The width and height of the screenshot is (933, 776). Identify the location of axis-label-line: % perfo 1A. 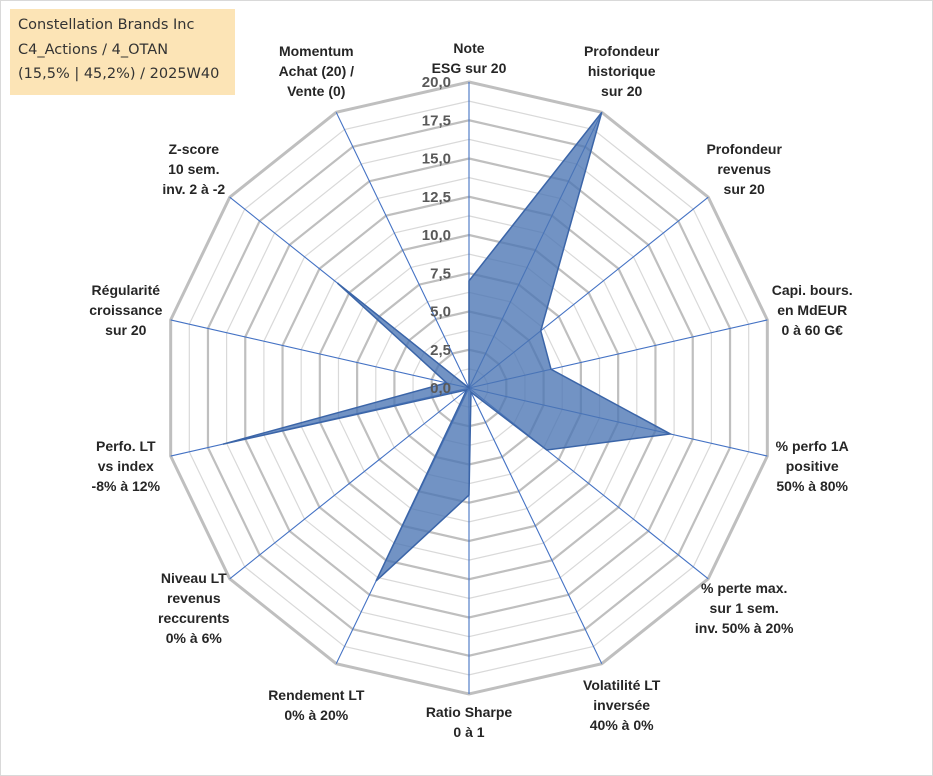
(812, 446).